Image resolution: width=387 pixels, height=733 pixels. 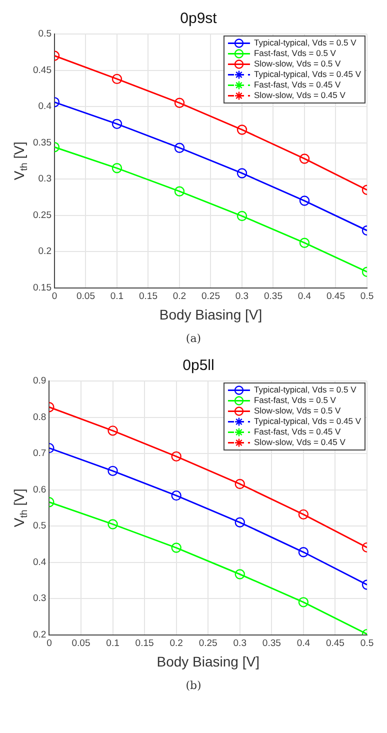 What do you see at coordinates (42, 142) in the screenshot?
I see `y-tick-label: 0.35` at bounding box center [42, 142].